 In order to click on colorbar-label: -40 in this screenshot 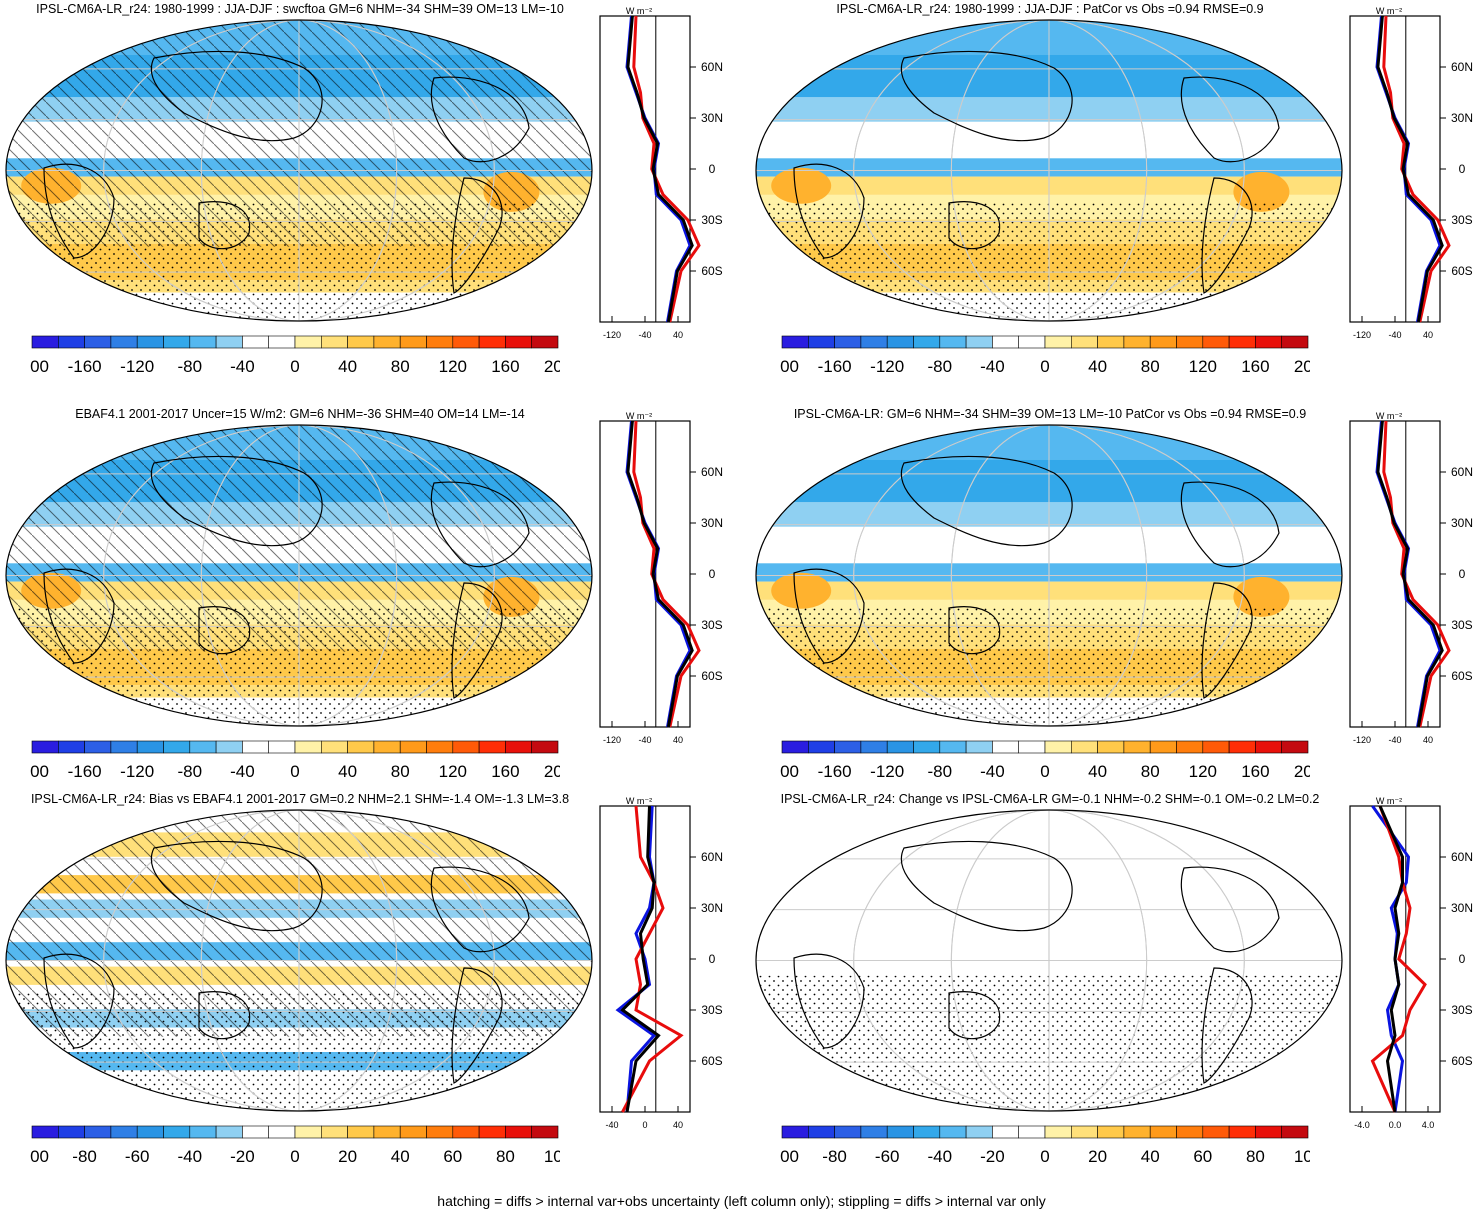, I will do `click(190, 1156)`.